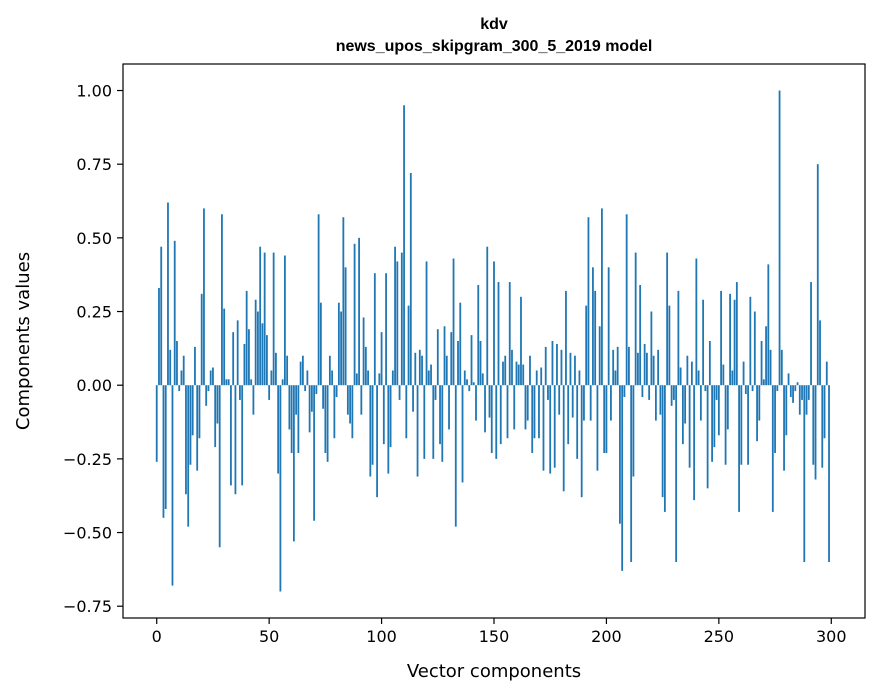 This screenshot has width=880, height=696. What do you see at coordinates (94, 164) in the screenshot?
I see `y-tick-label: 0.75` at bounding box center [94, 164].